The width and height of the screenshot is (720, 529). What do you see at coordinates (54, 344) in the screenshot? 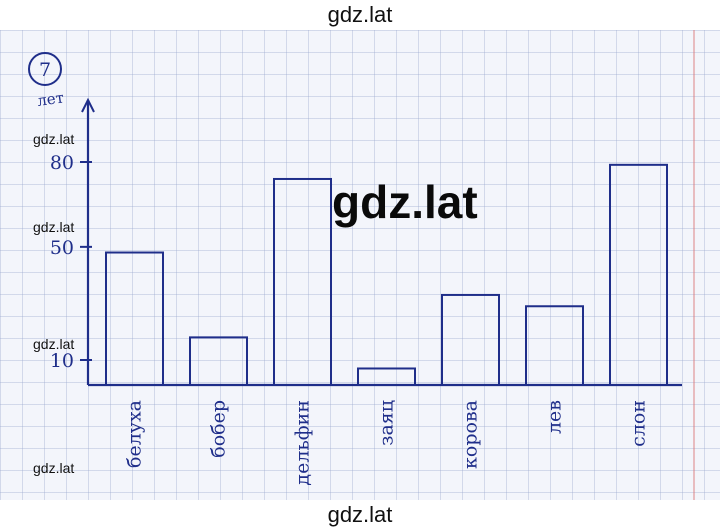
I see `watermark-side-3: gdz.lat` at bounding box center [54, 344].